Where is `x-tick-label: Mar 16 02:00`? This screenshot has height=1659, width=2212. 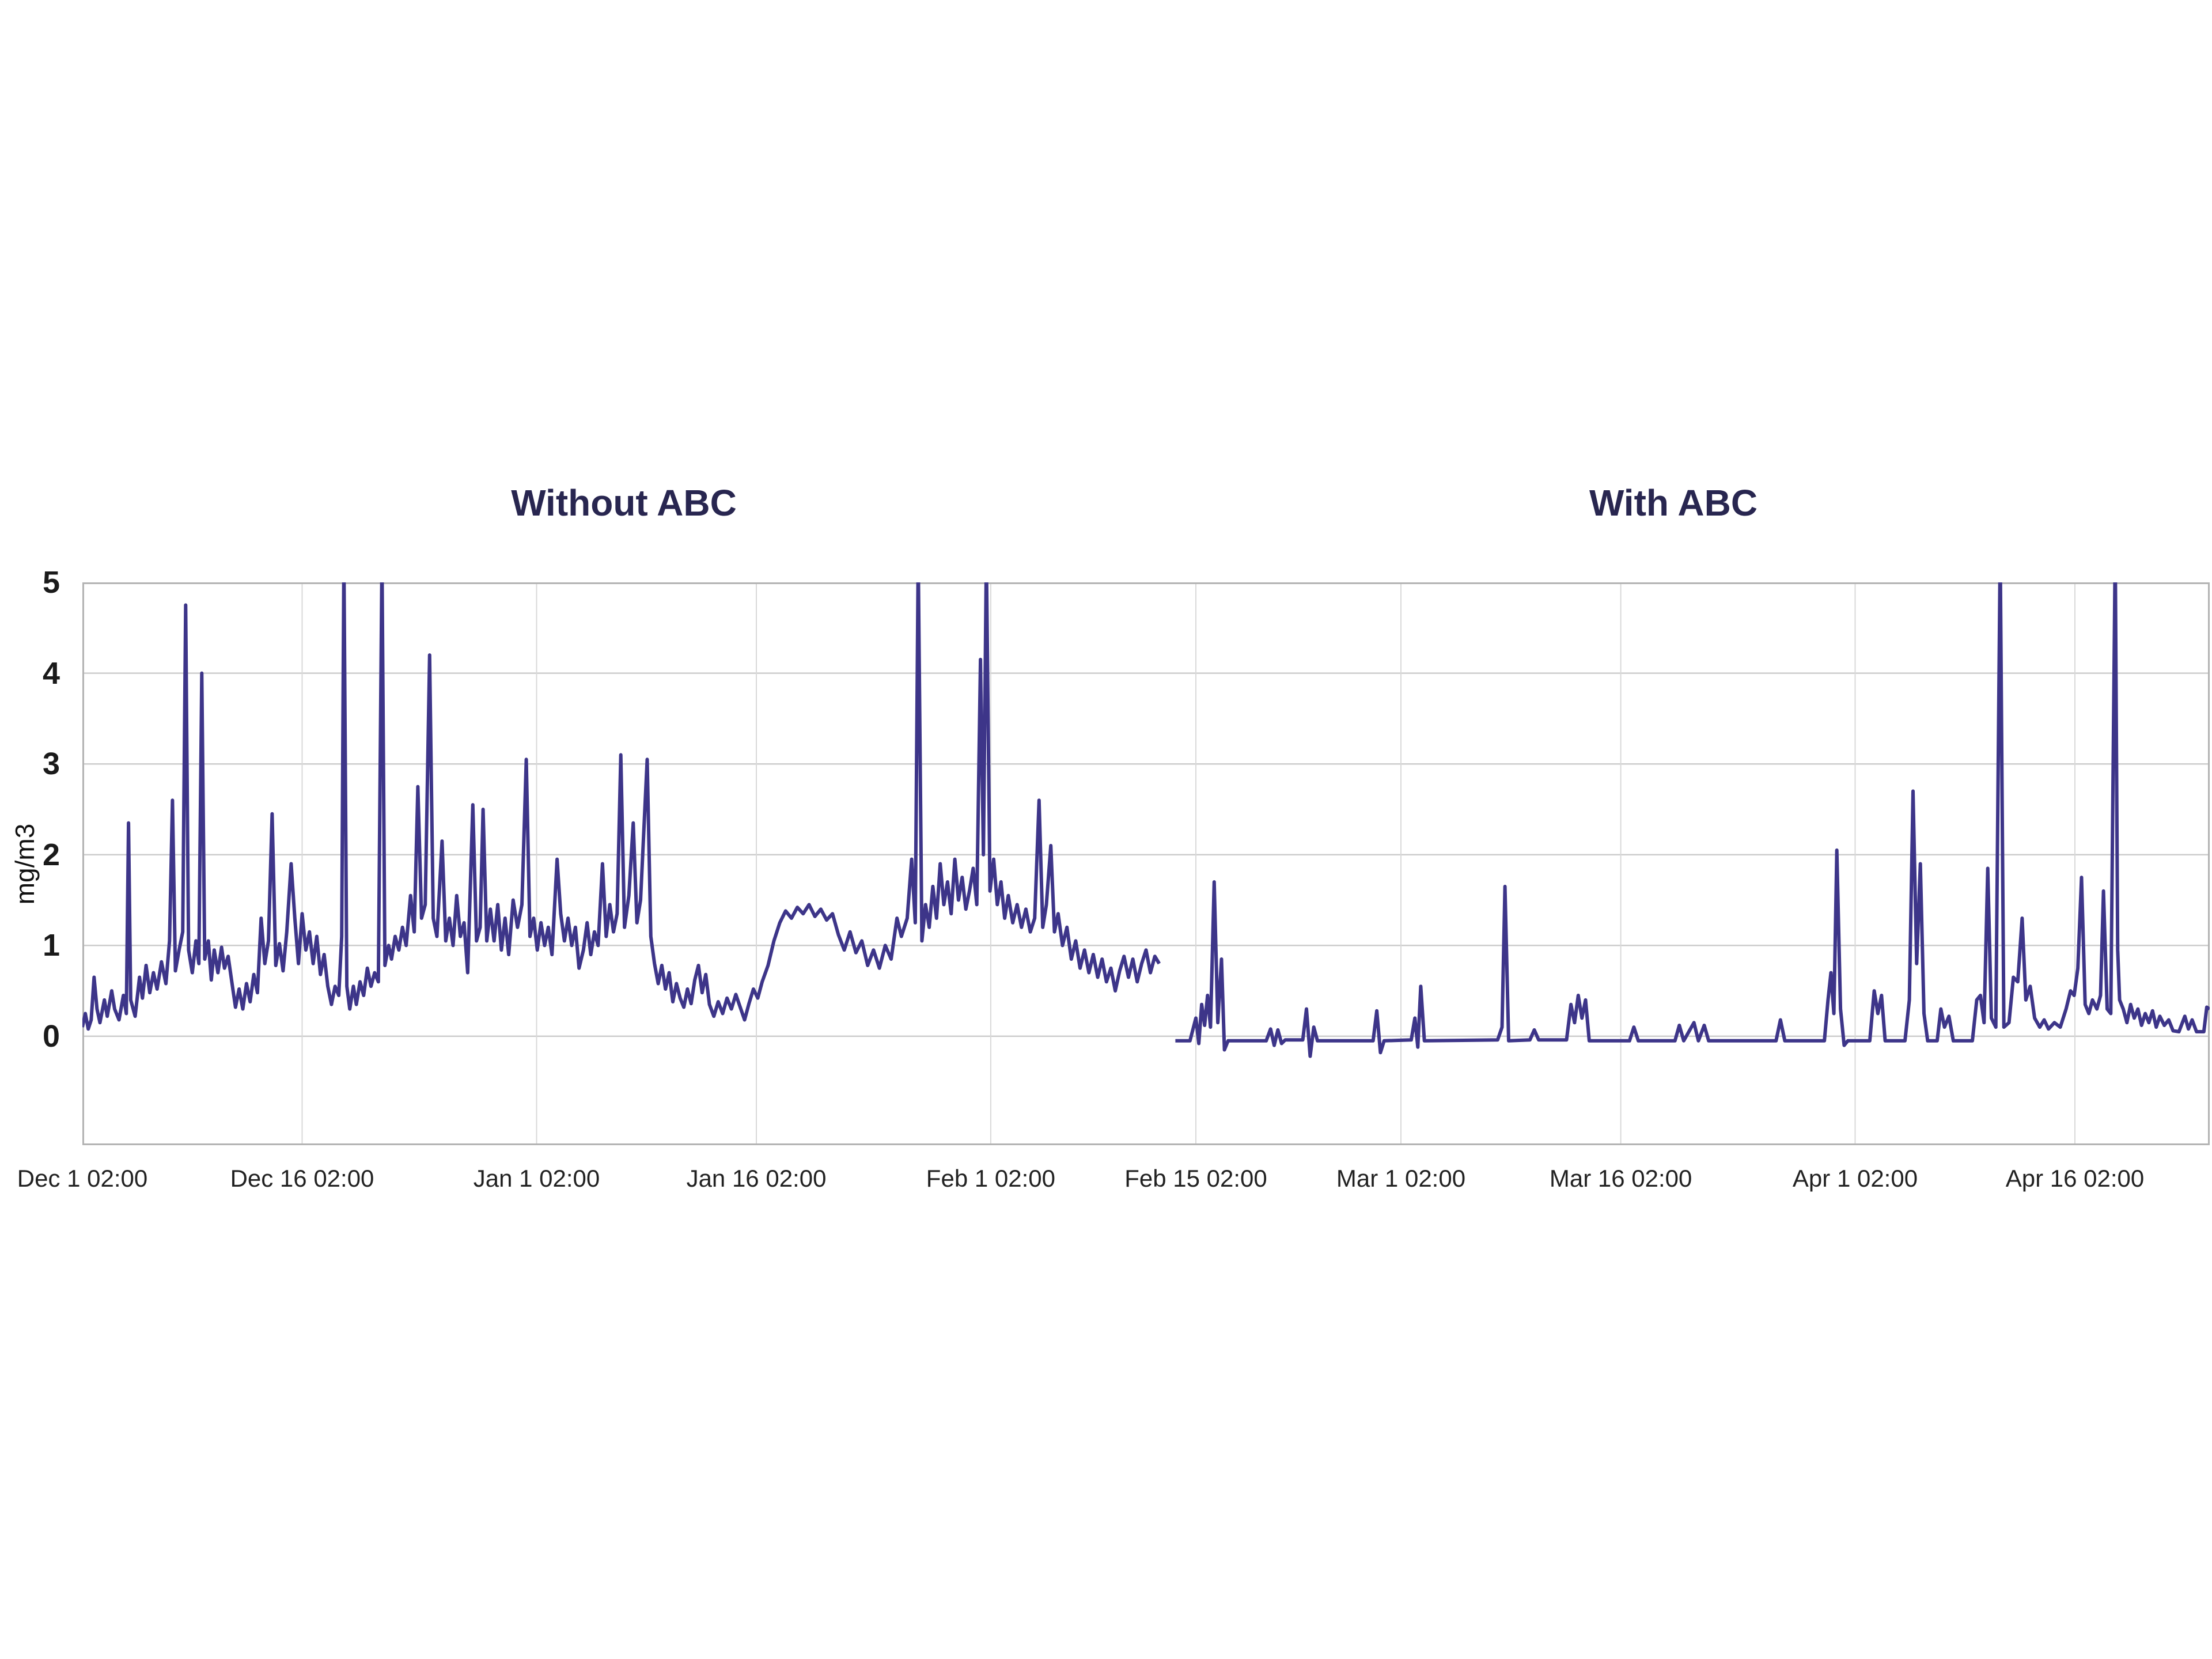 x-tick-label: Mar 16 02:00 is located at coordinates (1620, 1178).